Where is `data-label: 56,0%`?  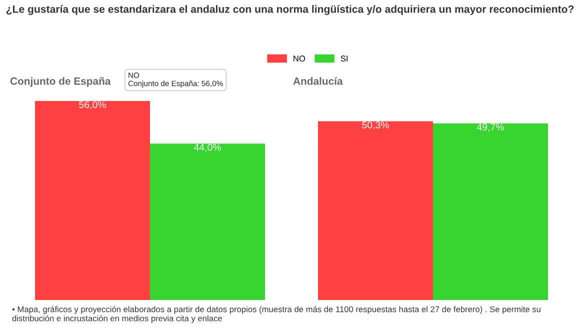
data-label: 56,0% is located at coordinates (92, 105).